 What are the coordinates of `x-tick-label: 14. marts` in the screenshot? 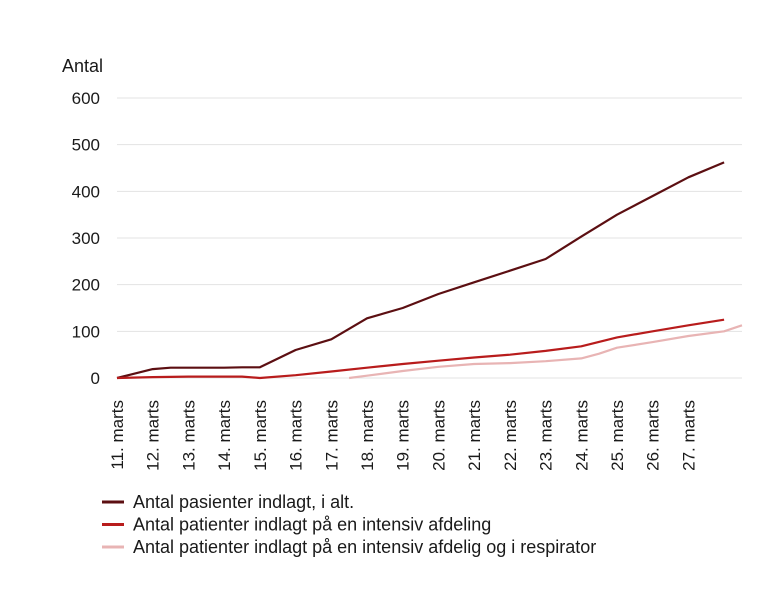 It's located at (224, 435).